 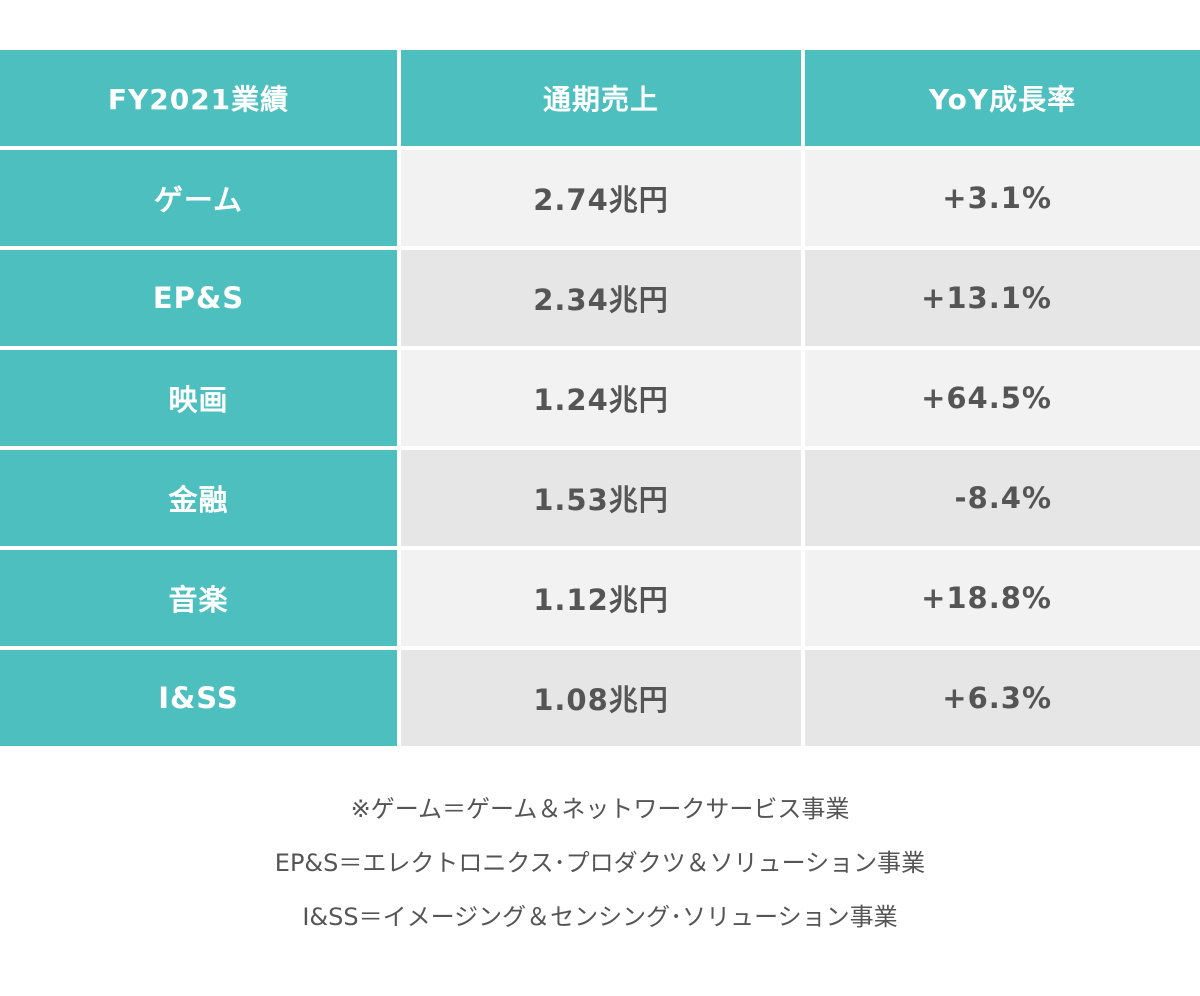 I want to click on yoy-cell: +18.8%, so click(x=1000, y=596).